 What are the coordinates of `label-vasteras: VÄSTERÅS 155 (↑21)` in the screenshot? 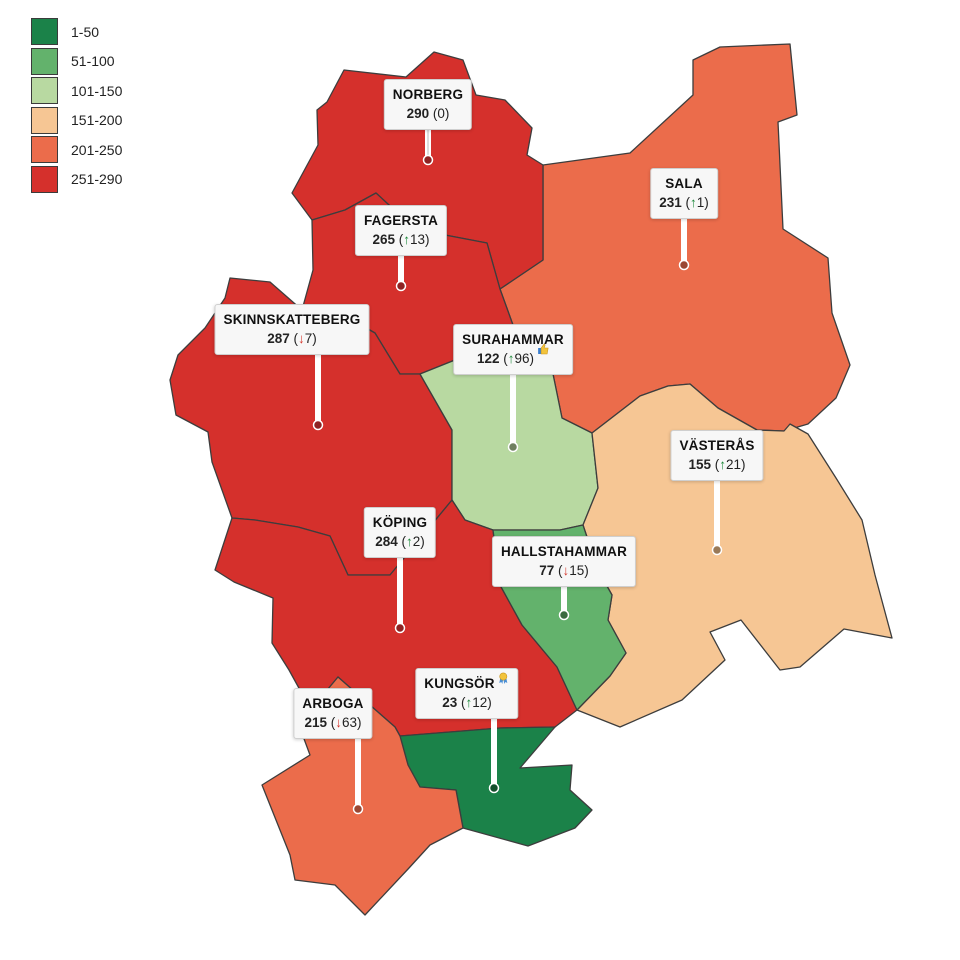 It's located at (717, 455).